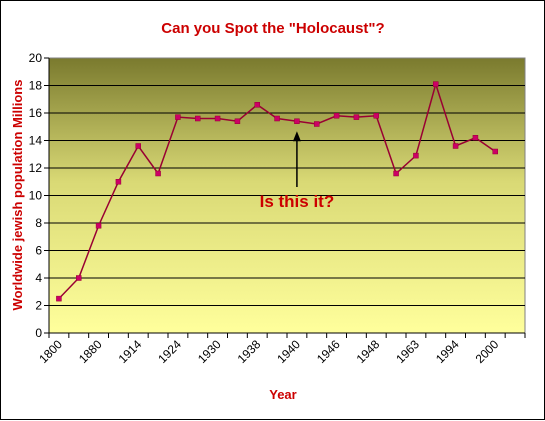 The width and height of the screenshot is (545, 421). Describe the element at coordinates (169, 351) in the screenshot. I see `x-tick-label: 1924` at that location.